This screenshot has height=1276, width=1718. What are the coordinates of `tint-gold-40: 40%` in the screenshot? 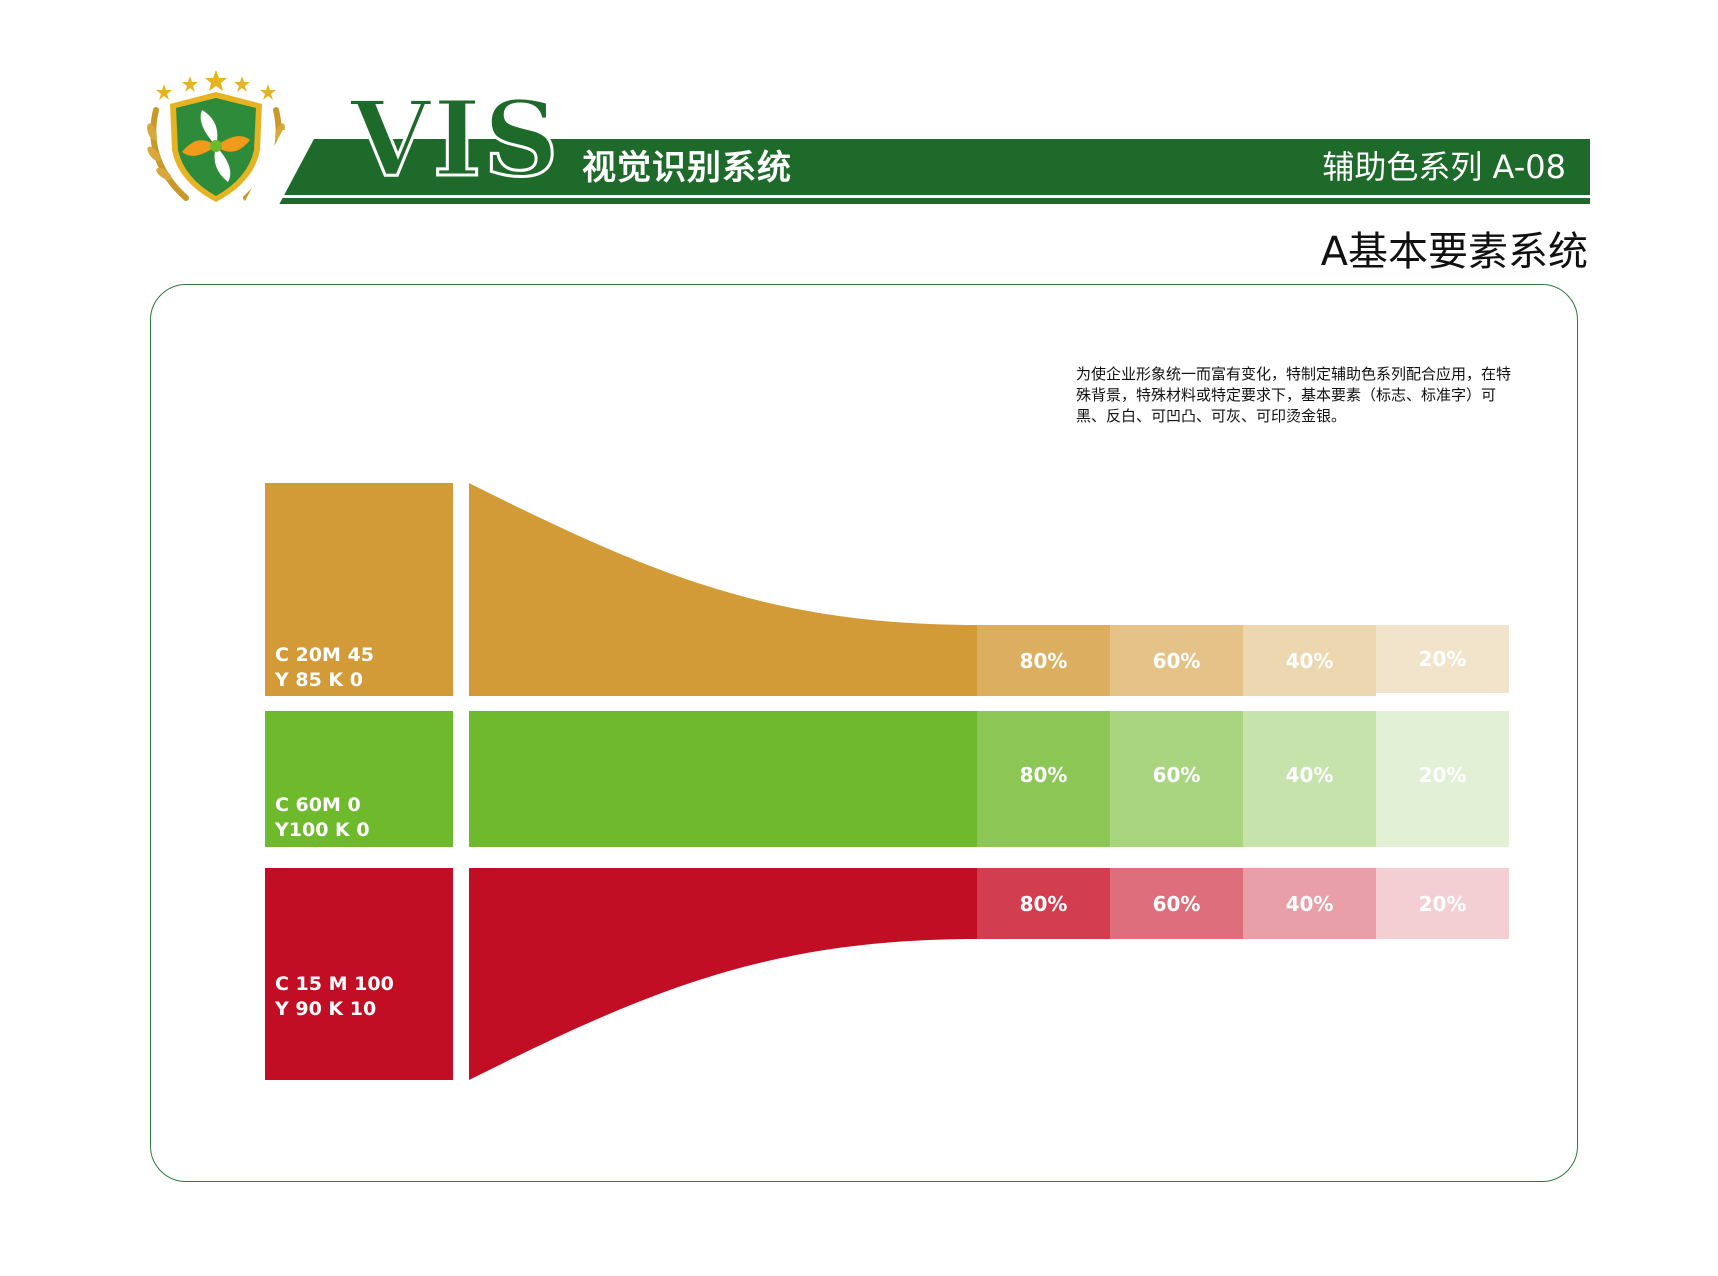 It's located at (1309, 660).